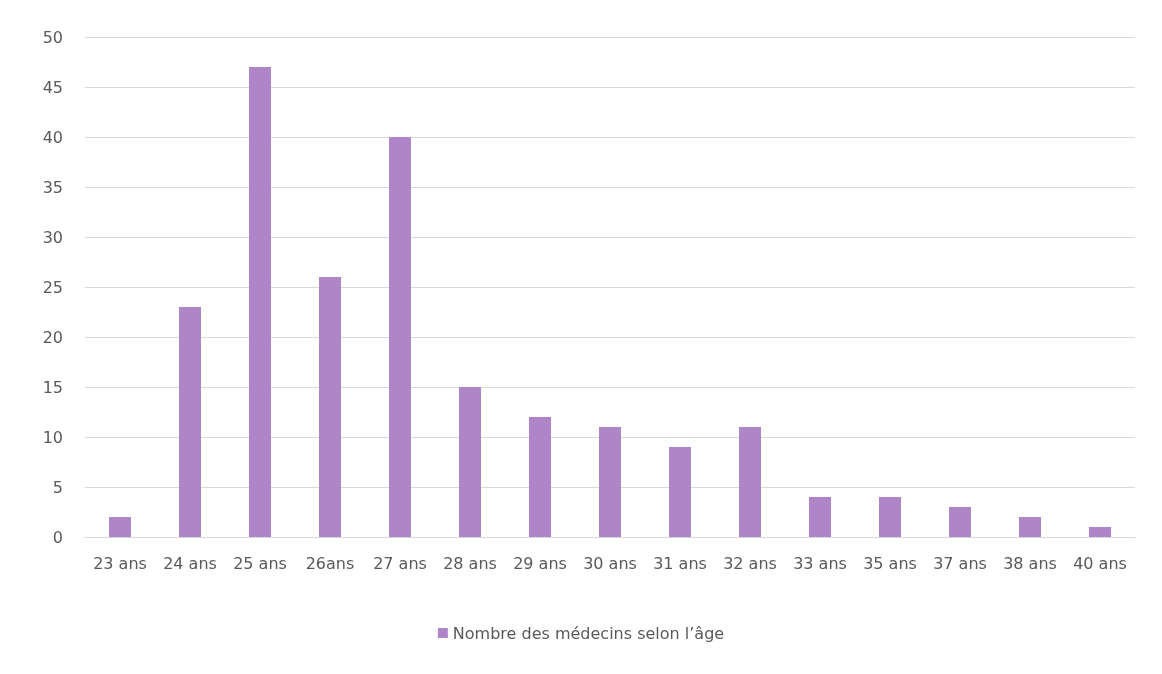  I want to click on y-tick-label: 40, so click(52, 137).